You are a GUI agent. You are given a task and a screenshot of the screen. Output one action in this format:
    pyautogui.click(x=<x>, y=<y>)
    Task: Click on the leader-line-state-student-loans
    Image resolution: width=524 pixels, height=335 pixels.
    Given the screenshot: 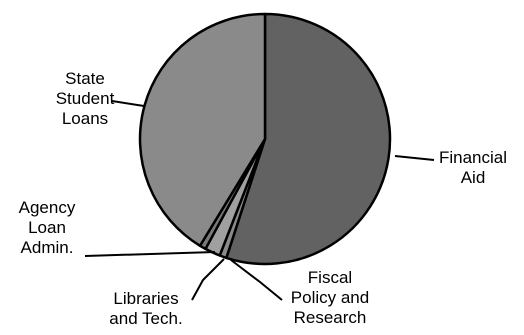 What is the action you would take?
    pyautogui.click(x=128, y=103)
    